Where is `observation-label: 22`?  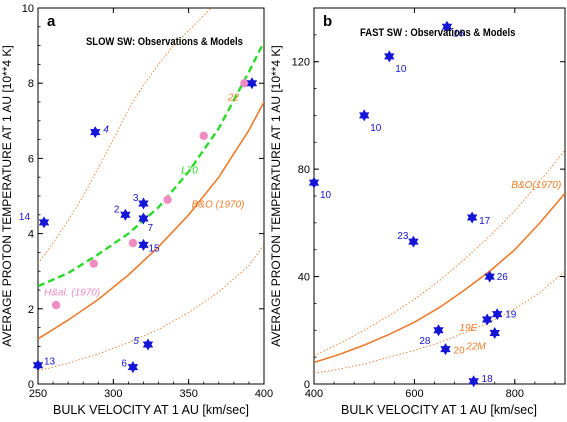
observation-label: 22 is located at coordinates (233, 98).